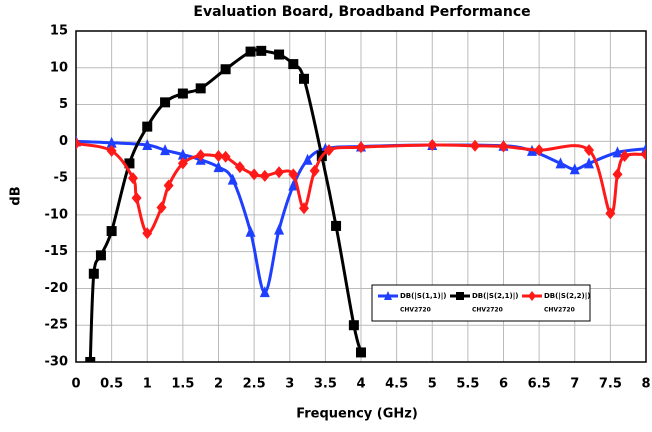 The image size is (652, 432). Describe the element at coordinates (574, 384) in the screenshot. I see `x-tick-label: 7` at that location.